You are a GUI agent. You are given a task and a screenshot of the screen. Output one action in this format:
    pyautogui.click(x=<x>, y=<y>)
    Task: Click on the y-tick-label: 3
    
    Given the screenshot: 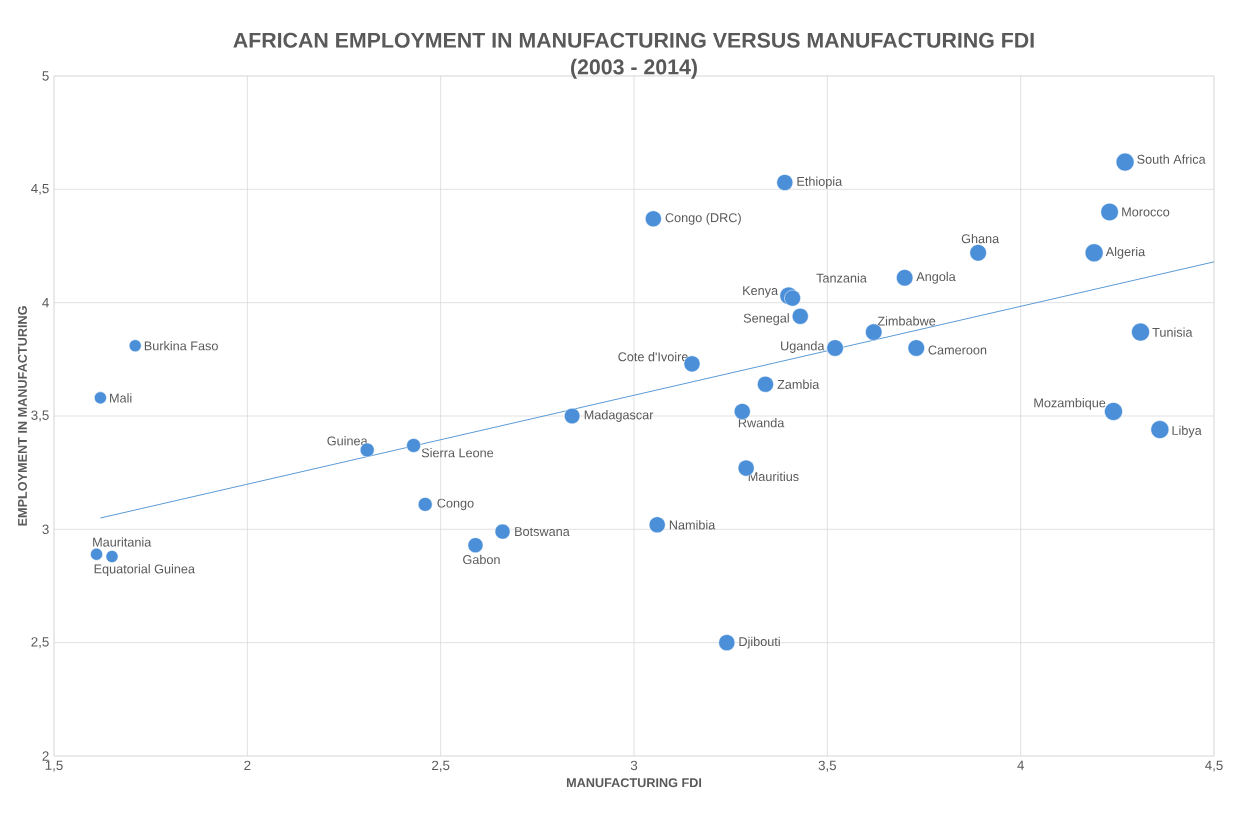 What is the action you would take?
    pyautogui.click(x=45, y=529)
    